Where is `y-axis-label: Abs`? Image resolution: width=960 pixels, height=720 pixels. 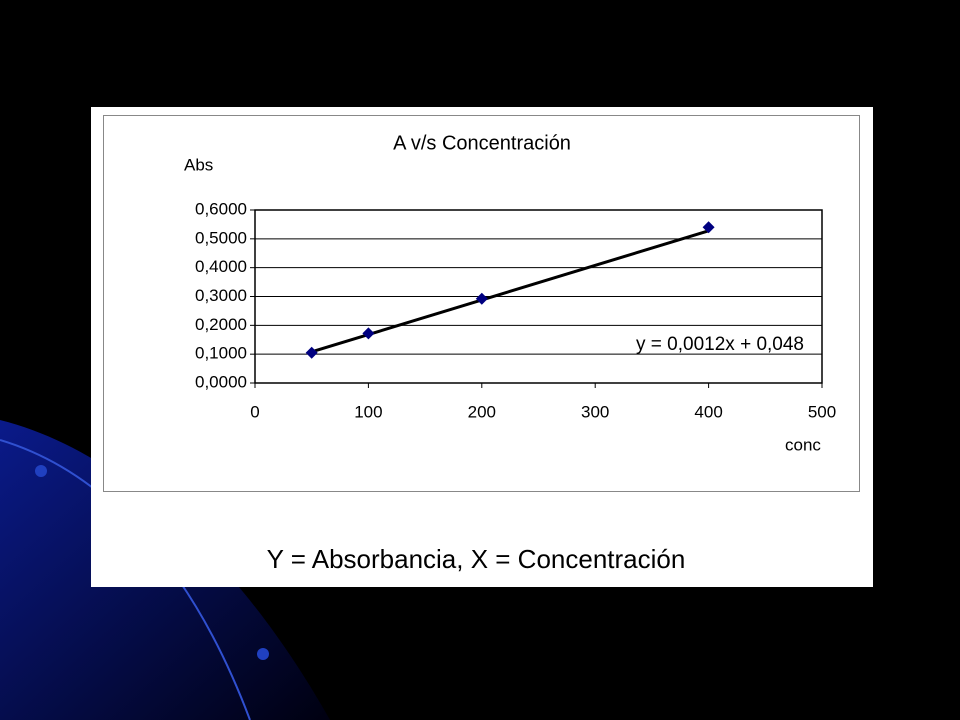 y-axis-label: Abs is located at coordinates (198, 164).